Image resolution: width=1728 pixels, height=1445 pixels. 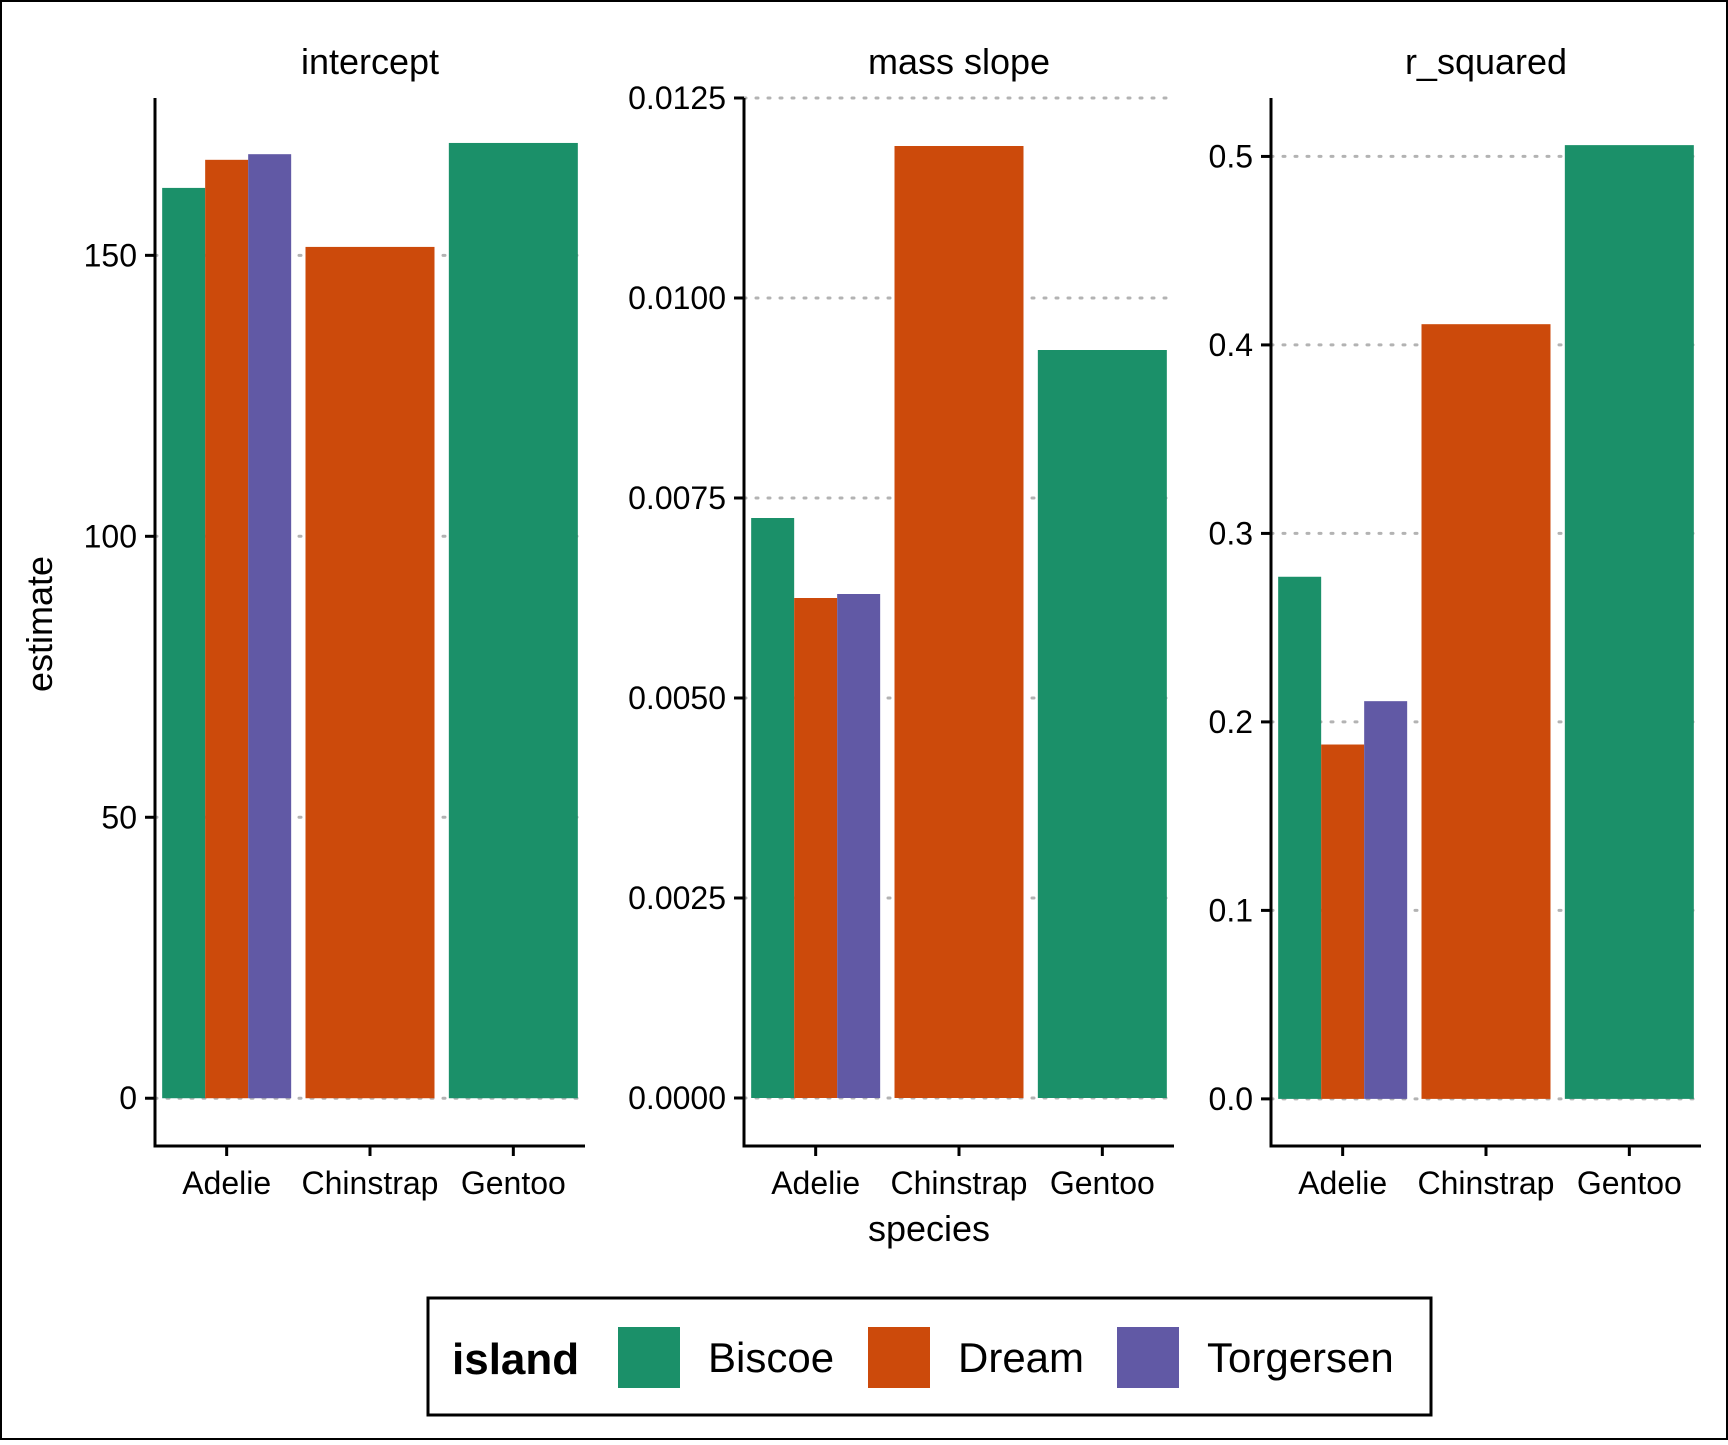 I want to click on y-tick-label: 0.0025, so click(x=677, y=898).